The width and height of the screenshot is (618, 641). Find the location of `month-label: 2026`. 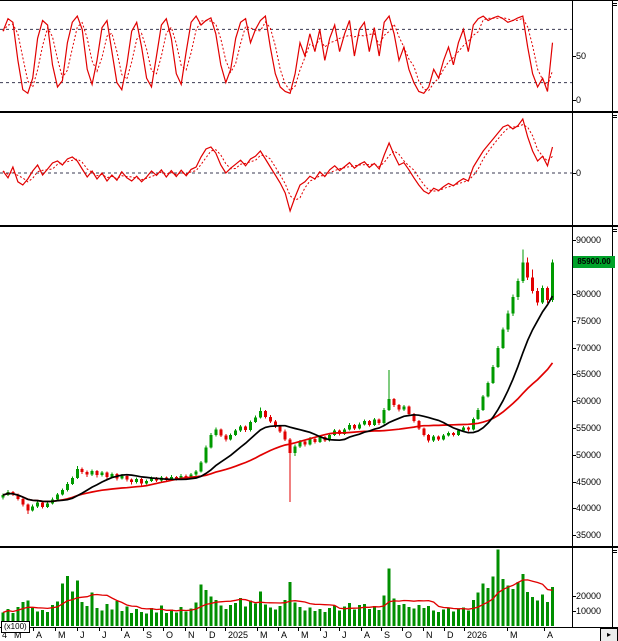

month-label: 2026 is located at coordinates (477, 635).